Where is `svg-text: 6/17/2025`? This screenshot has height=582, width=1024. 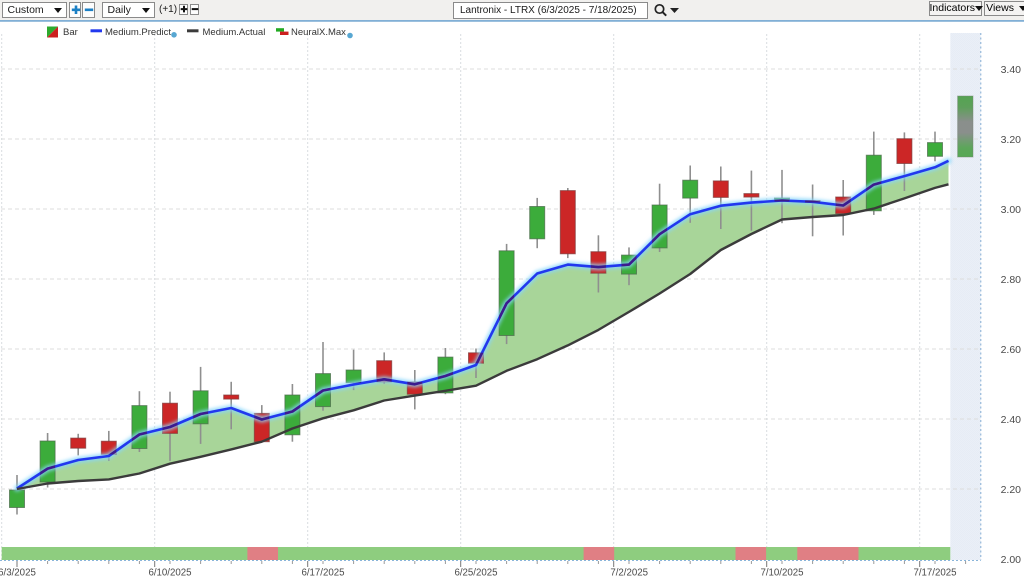 svg-text: 6/17/2025 is located at coordinates (322, 573).